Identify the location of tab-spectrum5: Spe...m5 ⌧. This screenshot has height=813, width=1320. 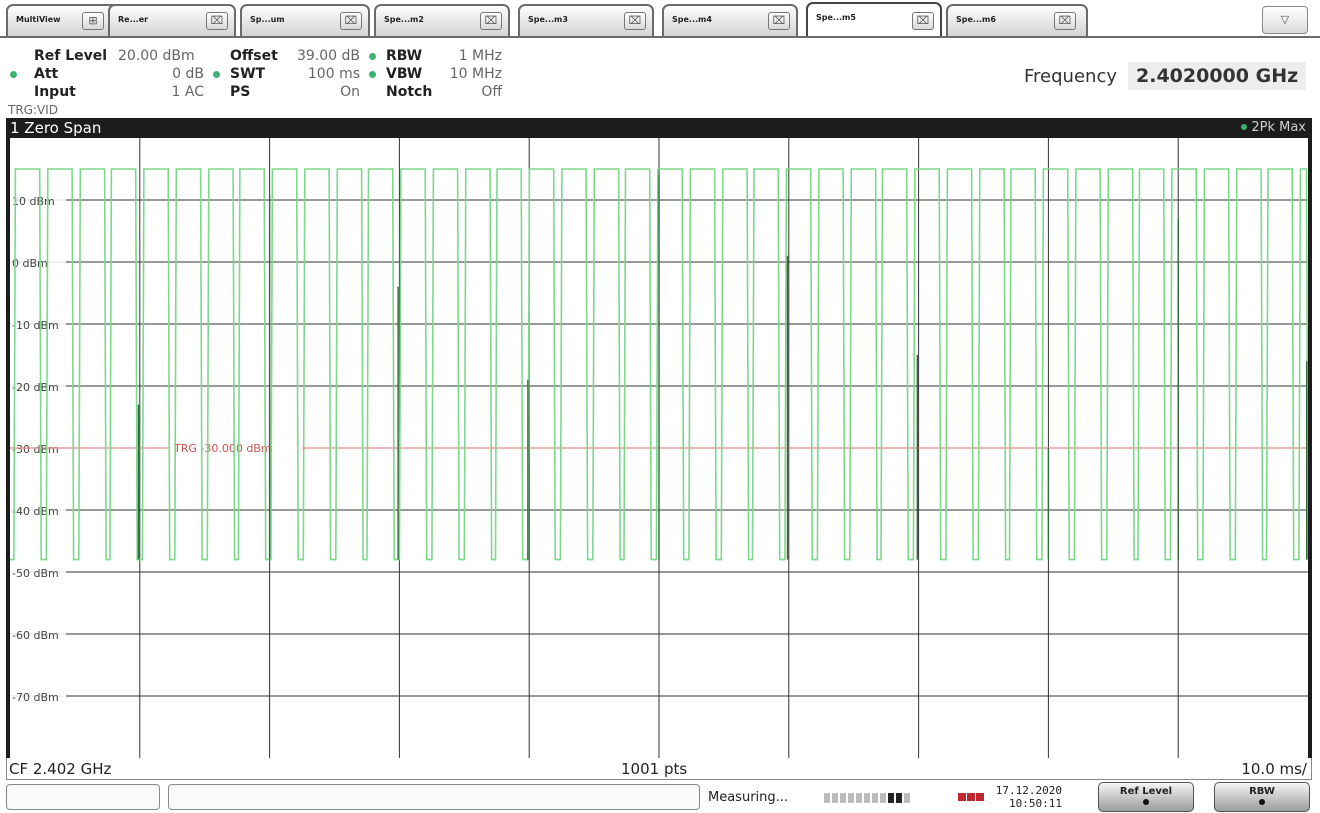
(874, 20).